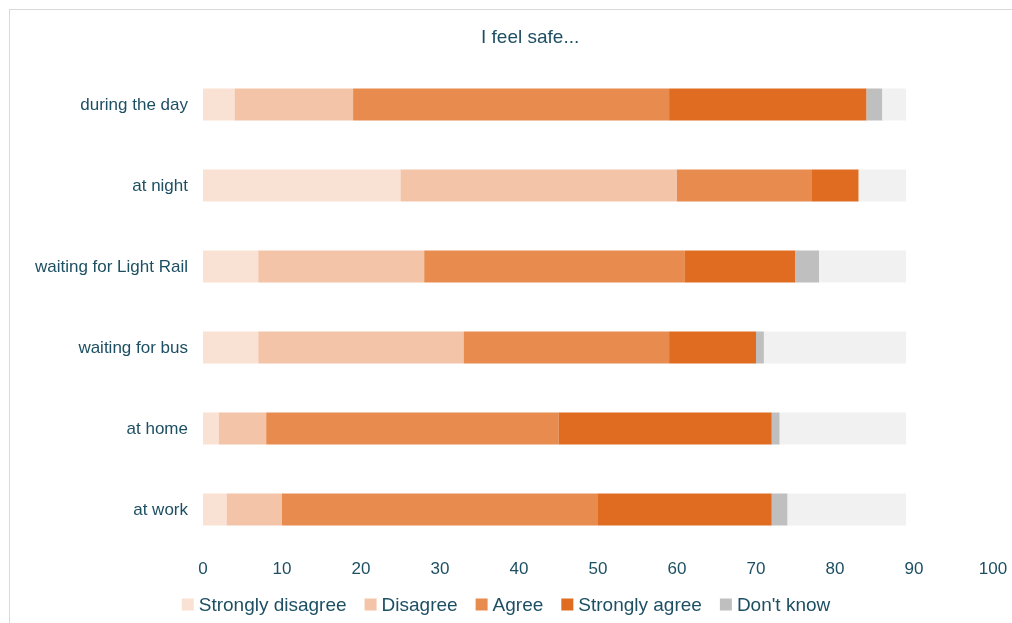 The image size is (1012, 623). Describe the element at coordinates (440, 568) in the screenshot. I see `x-tick-label: 30` at that location.